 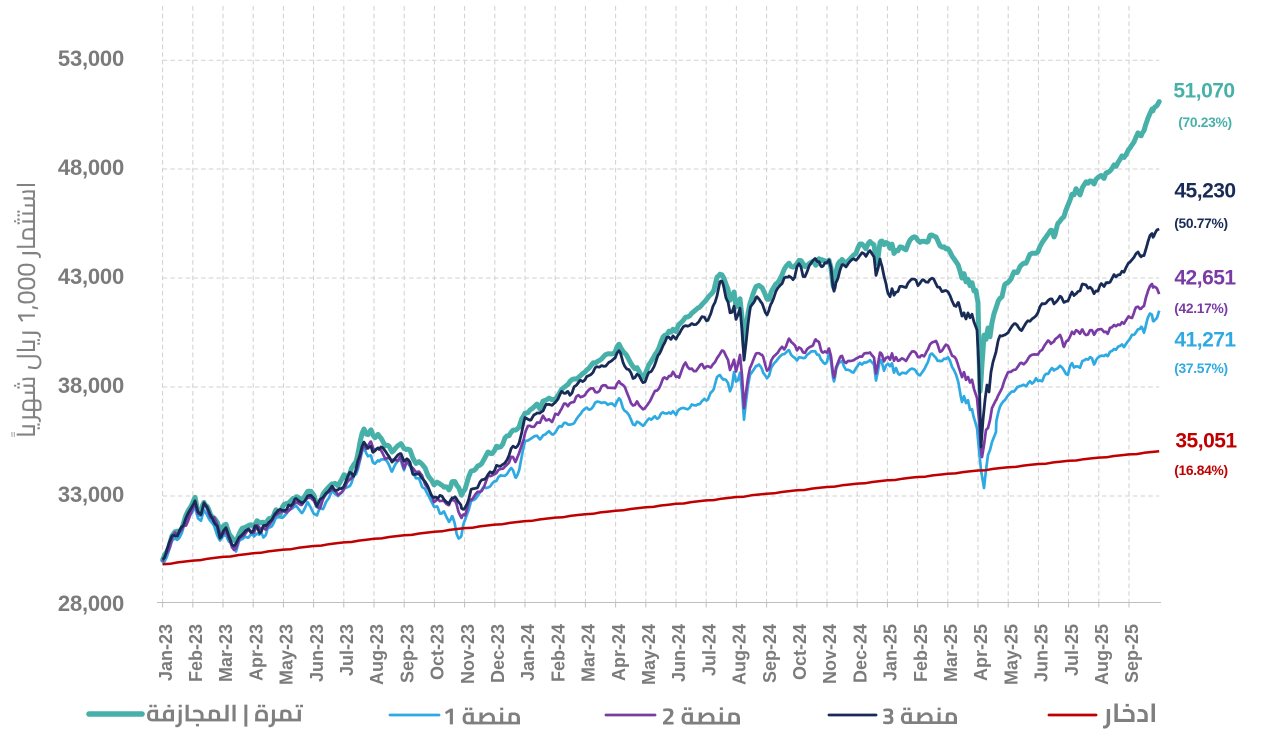 What do you see at coordinates (1204, 191) in the screenshot?
I see `svg-text: 45,230` at bounding box center [1204, 191].